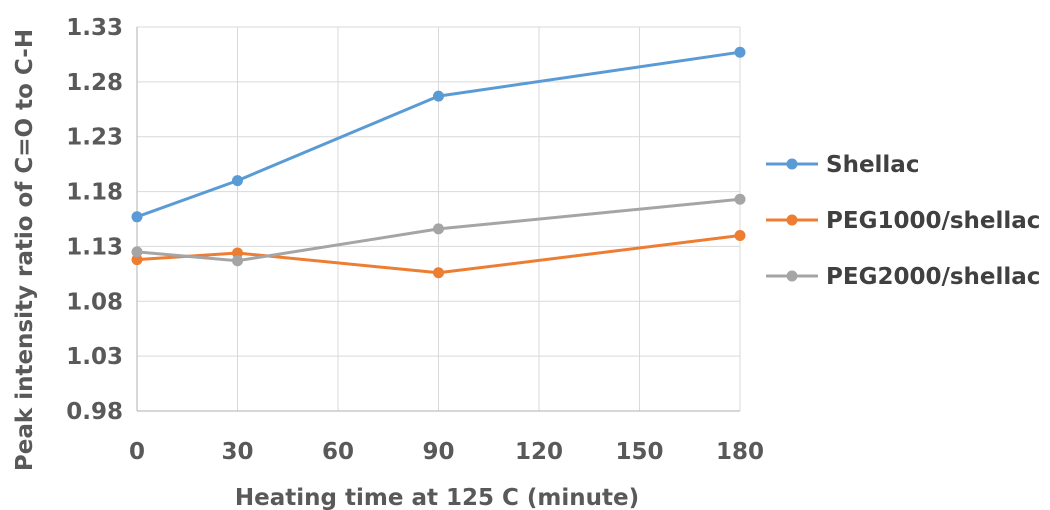 The height and width of the screenshot is (510, 1050). What do you see at coordinates (94, 28) in the screenshot?
I see `y-tick-label: 1.33` at bounding box center [94, 28].